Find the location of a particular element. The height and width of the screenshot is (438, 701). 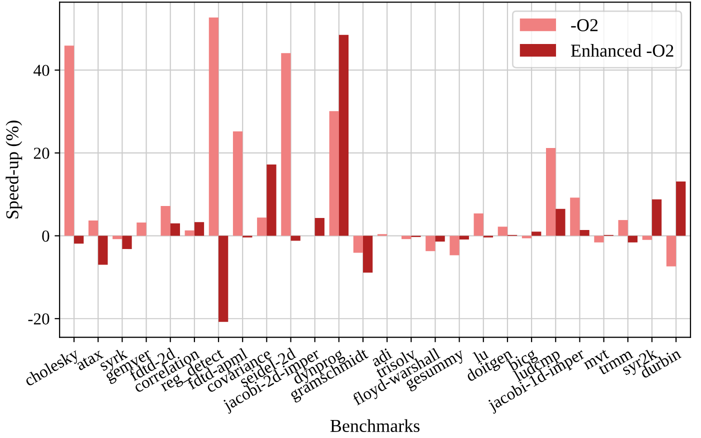

legend-label: -O2 is located at coordinates (584, 25).